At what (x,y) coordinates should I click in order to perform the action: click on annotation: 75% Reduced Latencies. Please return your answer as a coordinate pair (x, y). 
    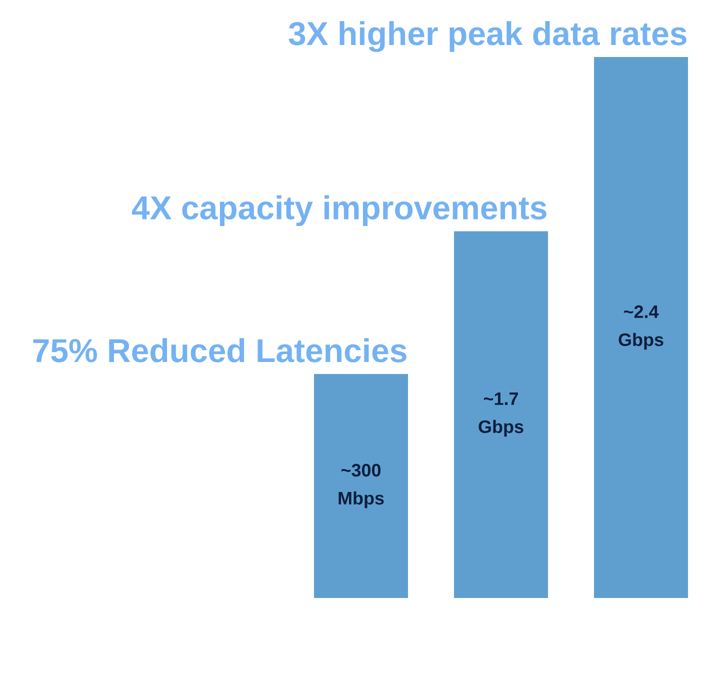
    Looking at the image, I should click on (219, 350).